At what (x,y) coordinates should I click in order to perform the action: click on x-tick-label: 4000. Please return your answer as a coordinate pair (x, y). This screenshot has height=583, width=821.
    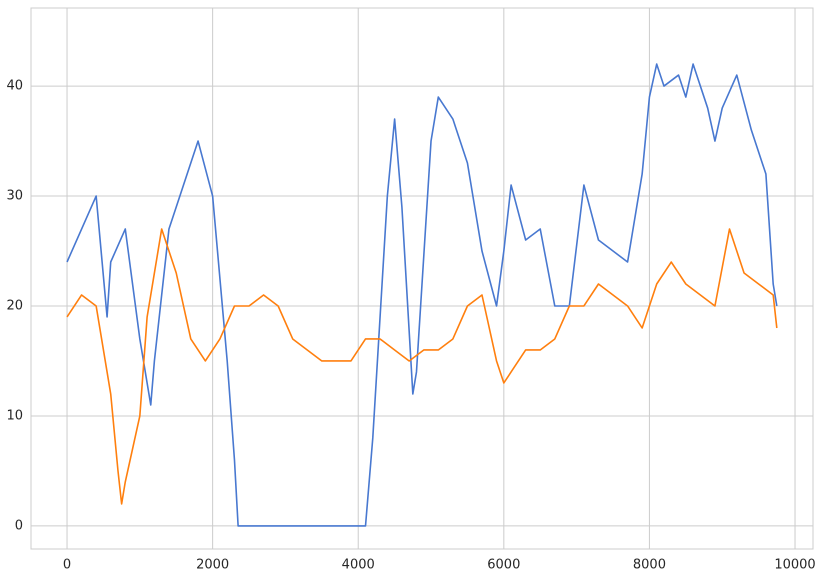
    Looking at the image, I should click on (358, 565).